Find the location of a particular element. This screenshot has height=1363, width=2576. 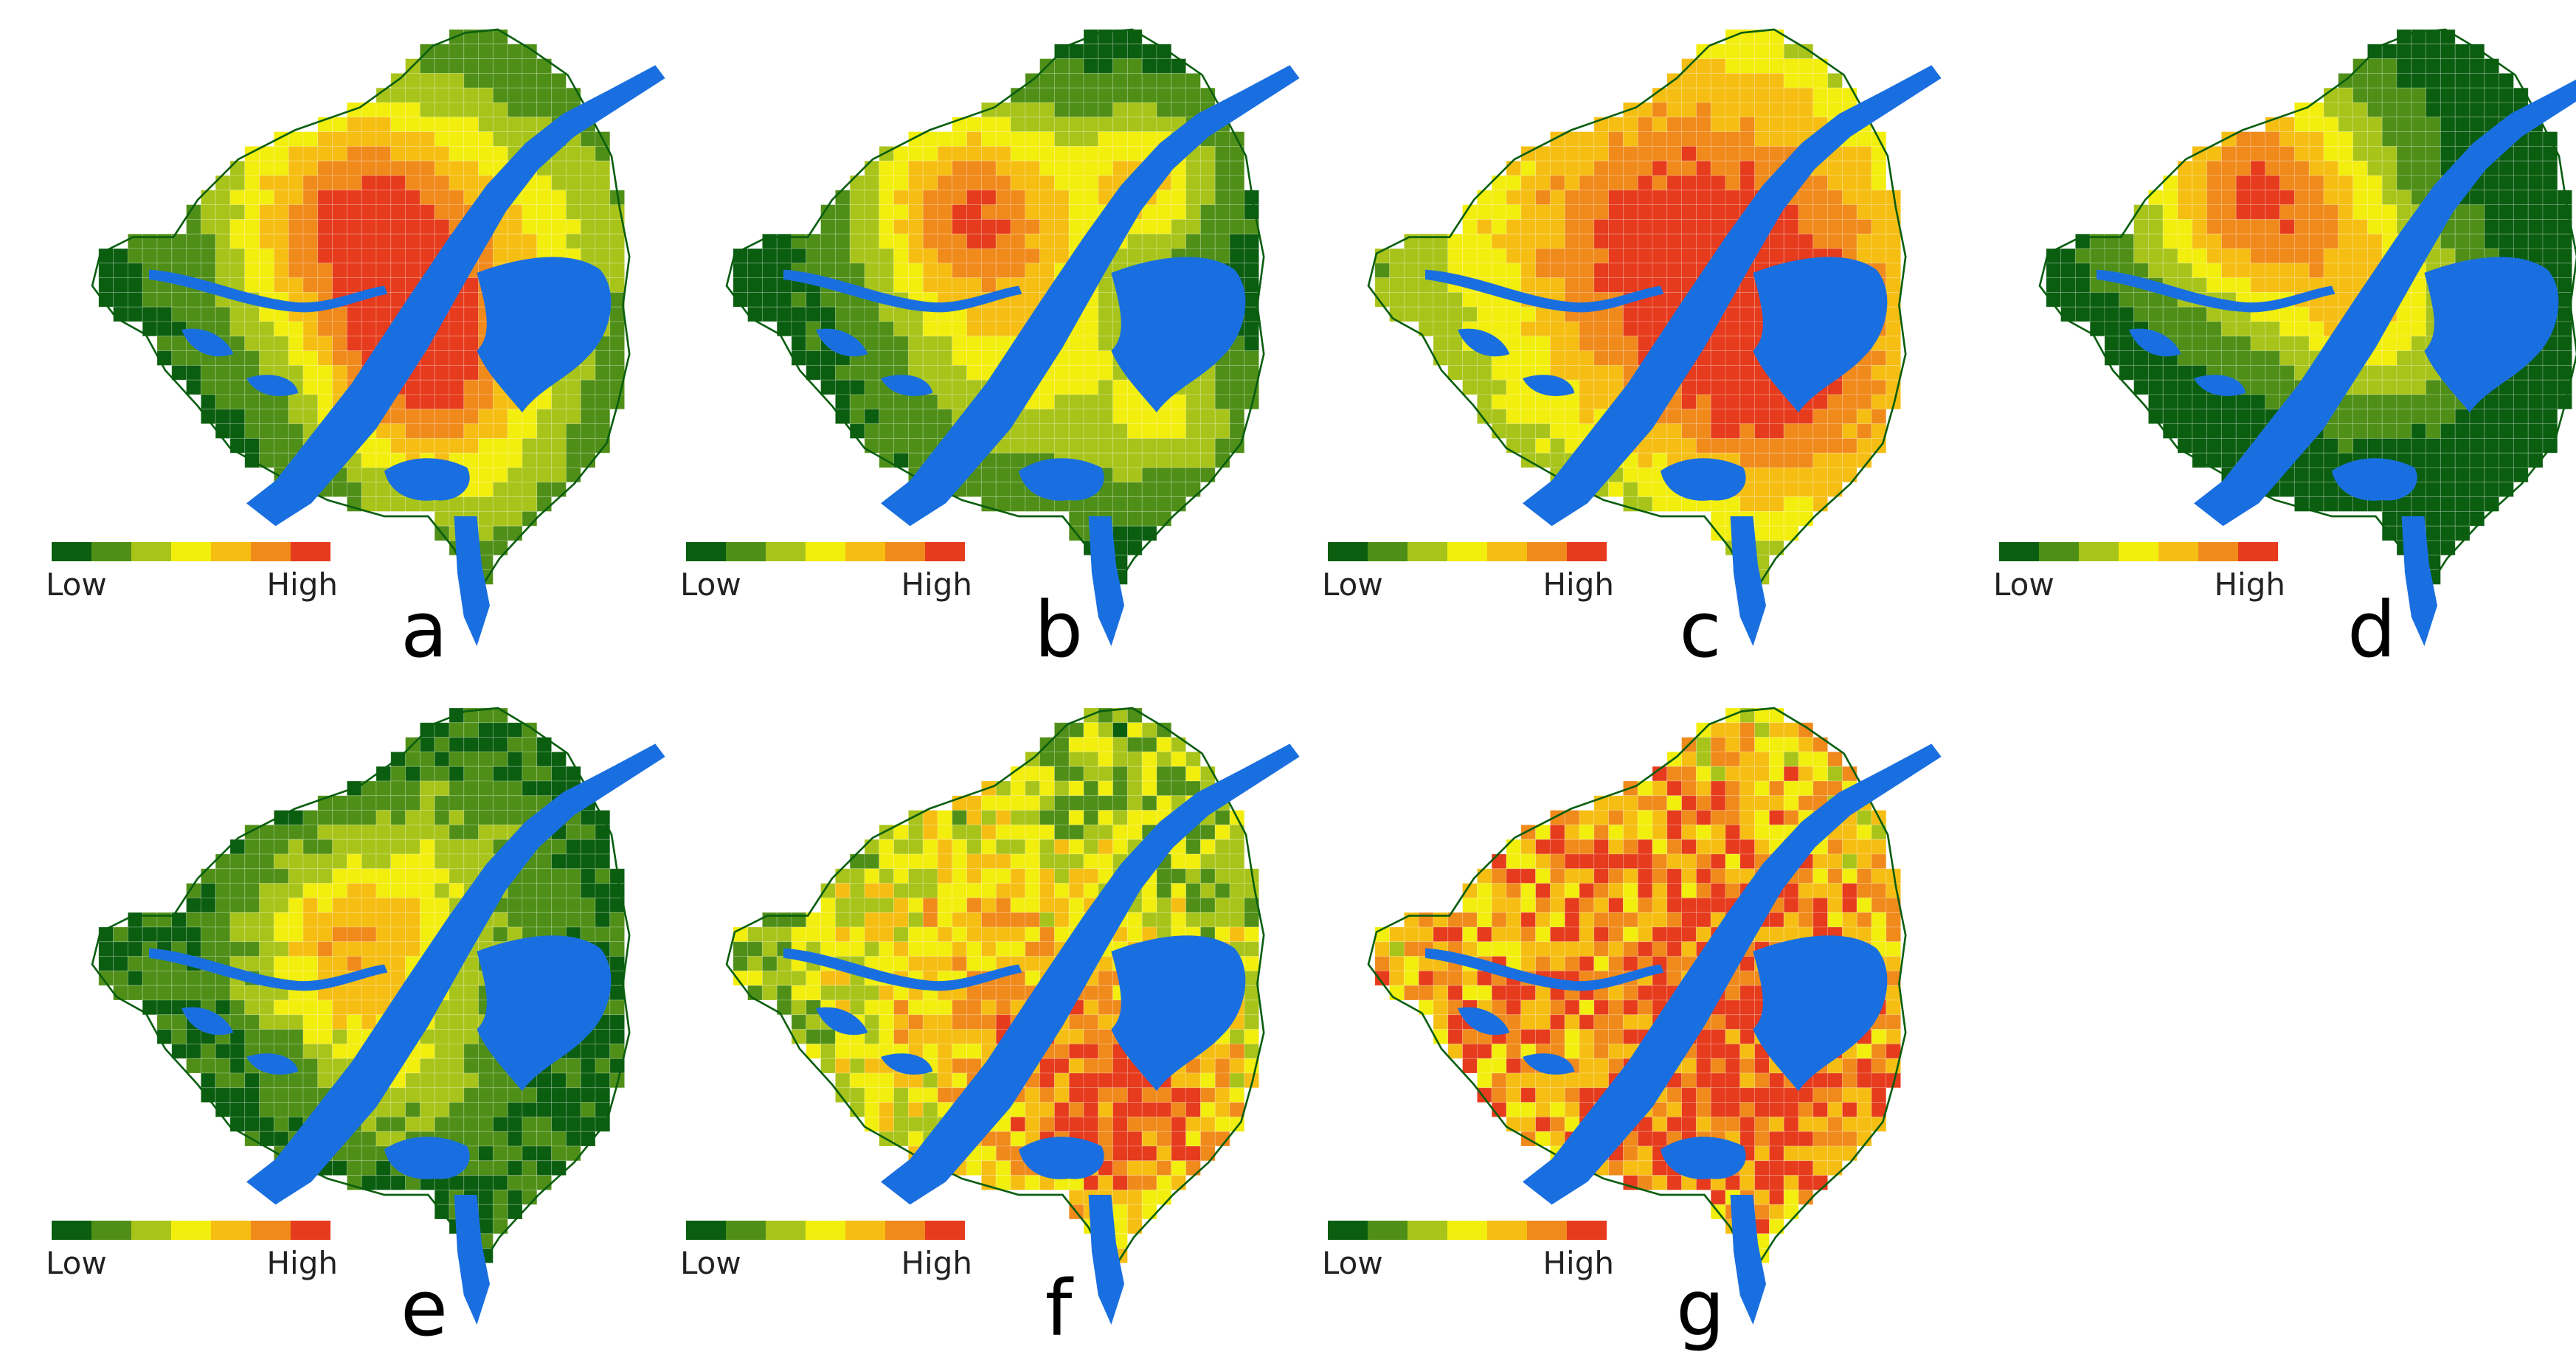

legend-swatch is located at coordinates (72, 1230).